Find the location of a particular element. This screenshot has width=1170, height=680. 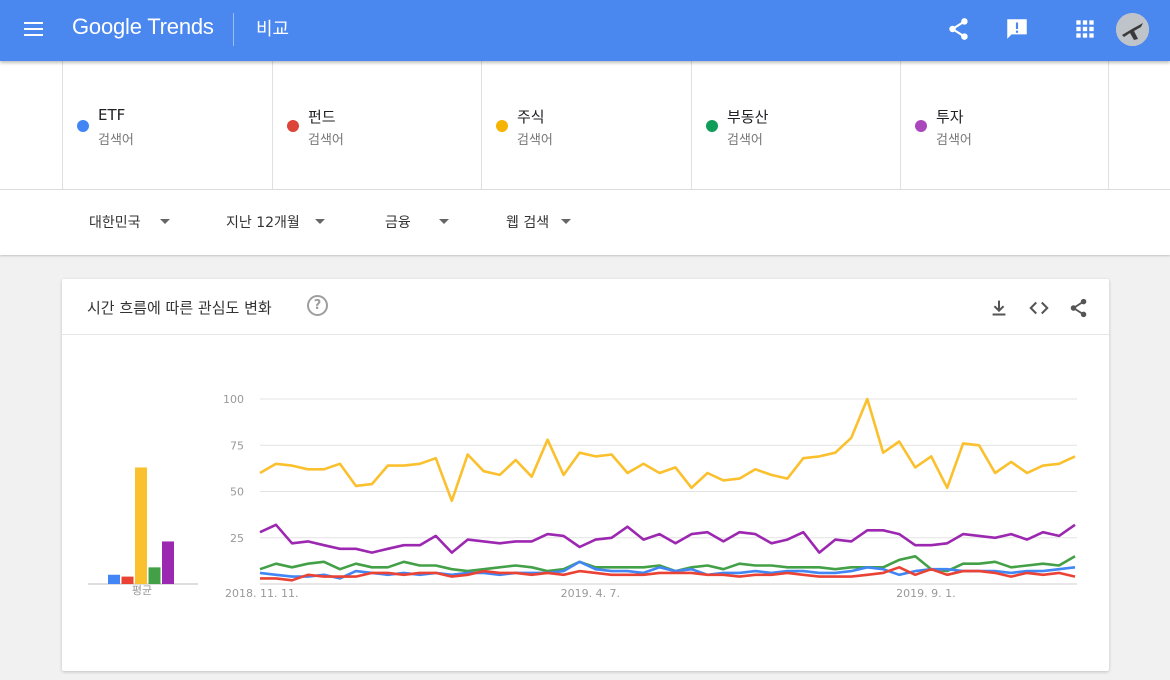

term-name: 펀드 is located at coordinates (322, 117).